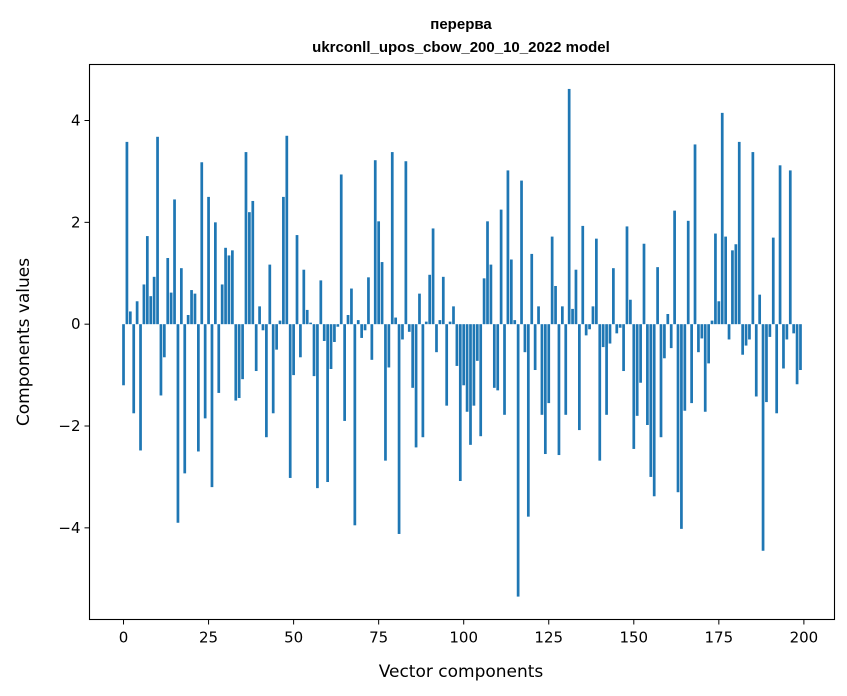  What do you see at coordinates (124, 638) in the screenshot?
I see `x-tick-label: 0` at bounding box center [124, 638].